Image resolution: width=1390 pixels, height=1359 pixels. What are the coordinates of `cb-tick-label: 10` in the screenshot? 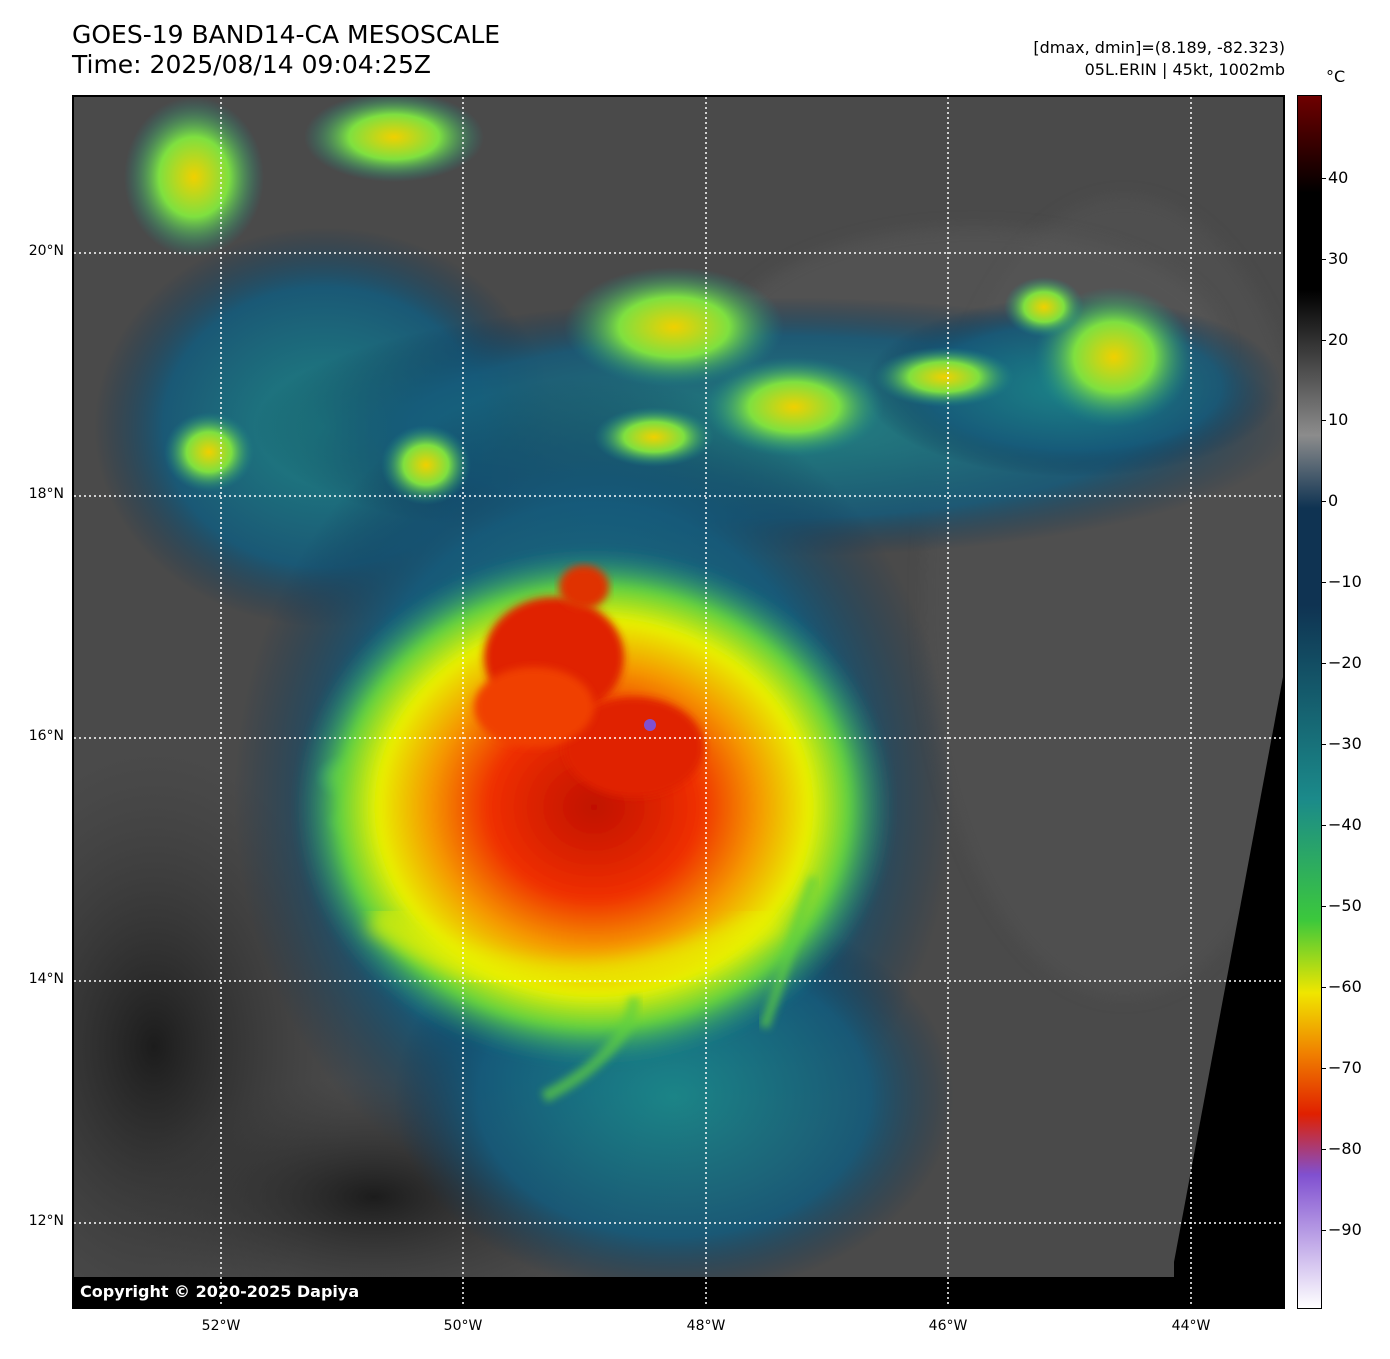 It's located at (1338, 419).